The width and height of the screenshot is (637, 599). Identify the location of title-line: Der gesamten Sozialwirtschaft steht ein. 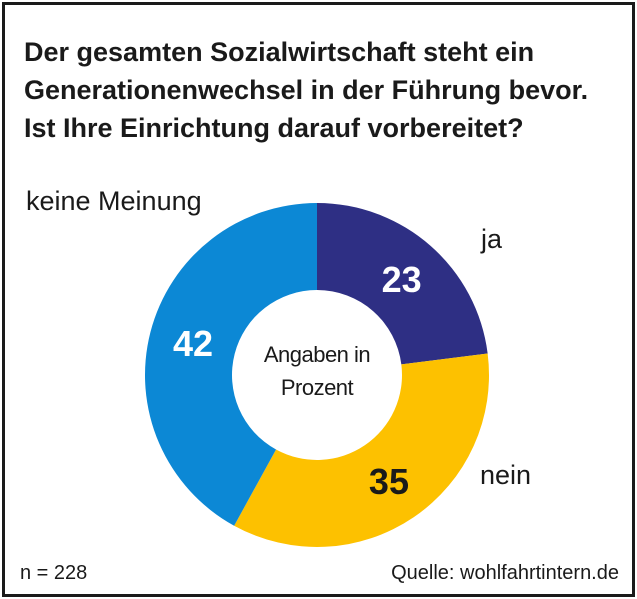
(279, 52).